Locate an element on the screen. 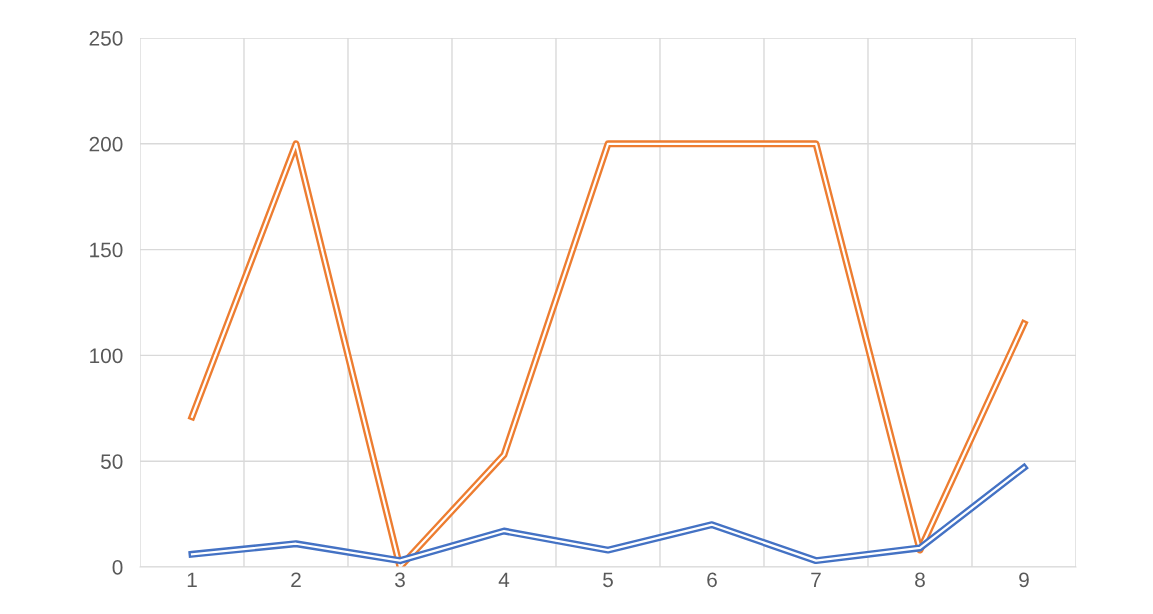 Image resolution: width=1153 pixels, height=614 pixels. x-tick-label: 7 is located at coordinates (816, 579).